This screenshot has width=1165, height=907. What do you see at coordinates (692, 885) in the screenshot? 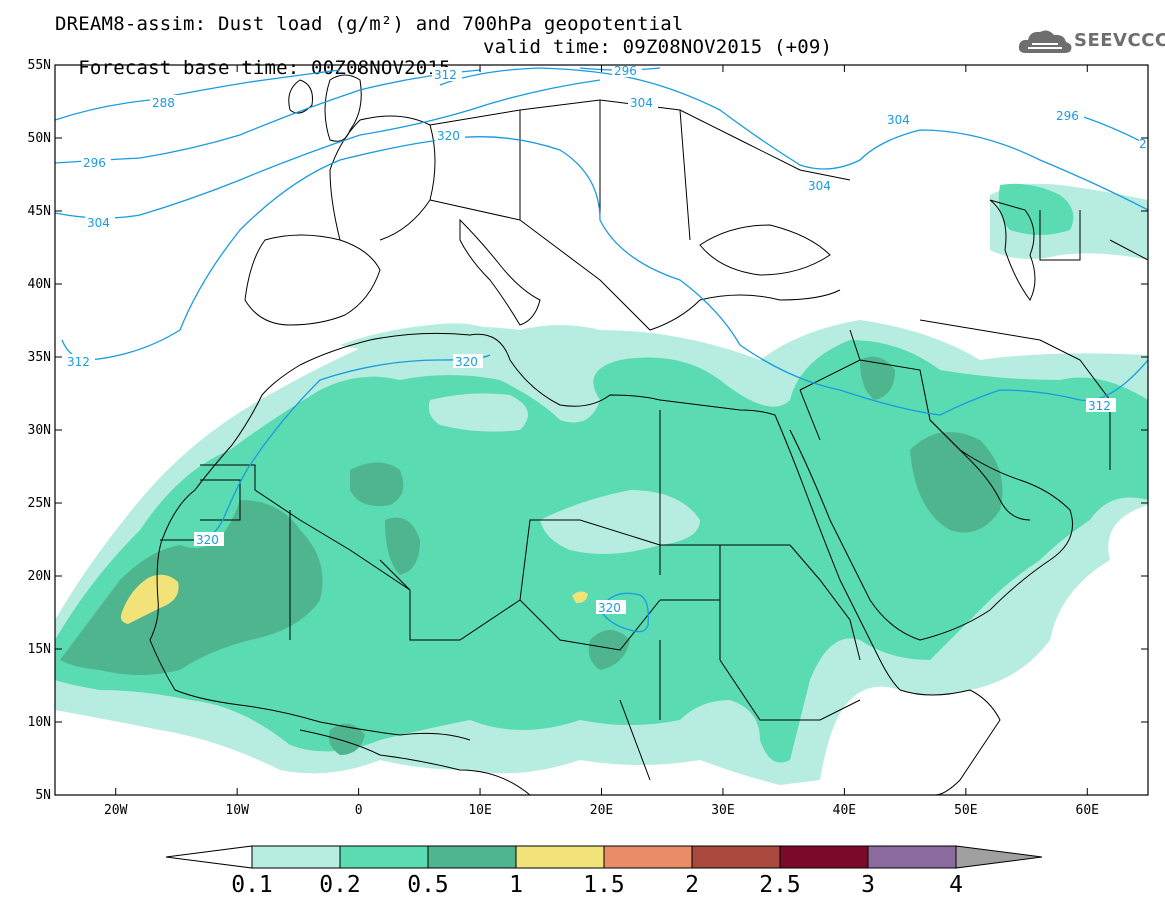
I see `colorbar-label: 2` at bounding box center [692, 885].